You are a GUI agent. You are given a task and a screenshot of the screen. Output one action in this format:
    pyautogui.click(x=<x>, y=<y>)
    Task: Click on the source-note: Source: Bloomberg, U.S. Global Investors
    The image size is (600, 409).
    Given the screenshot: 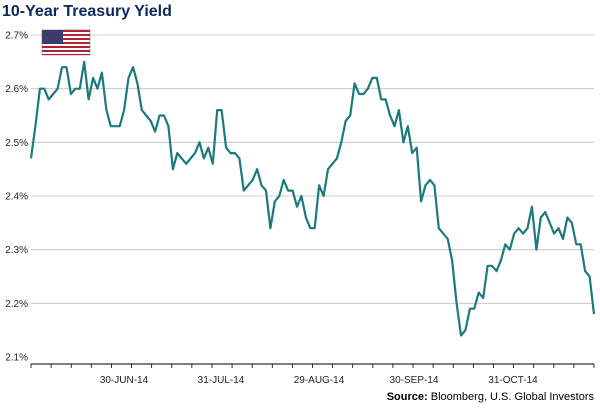 What is the action you would take?
    pyautogui.click(x=490, y=397)
    